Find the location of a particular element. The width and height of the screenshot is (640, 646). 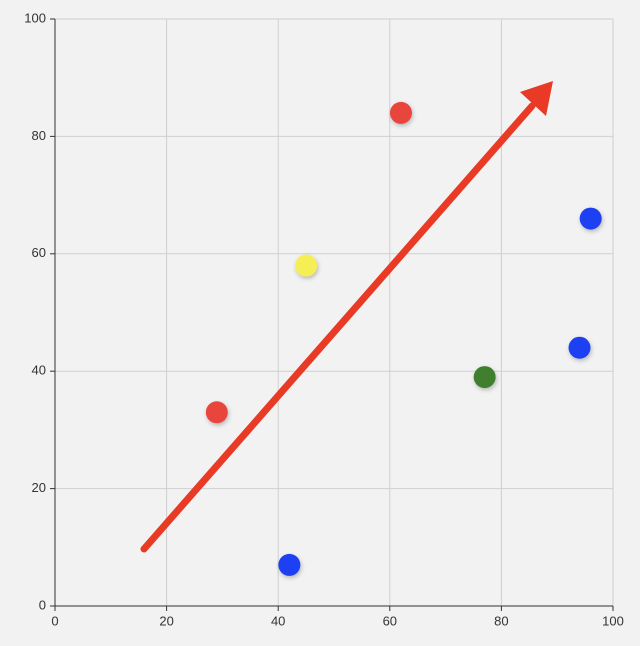

y-tick-label: 100 is located at coordinates (35, 17).